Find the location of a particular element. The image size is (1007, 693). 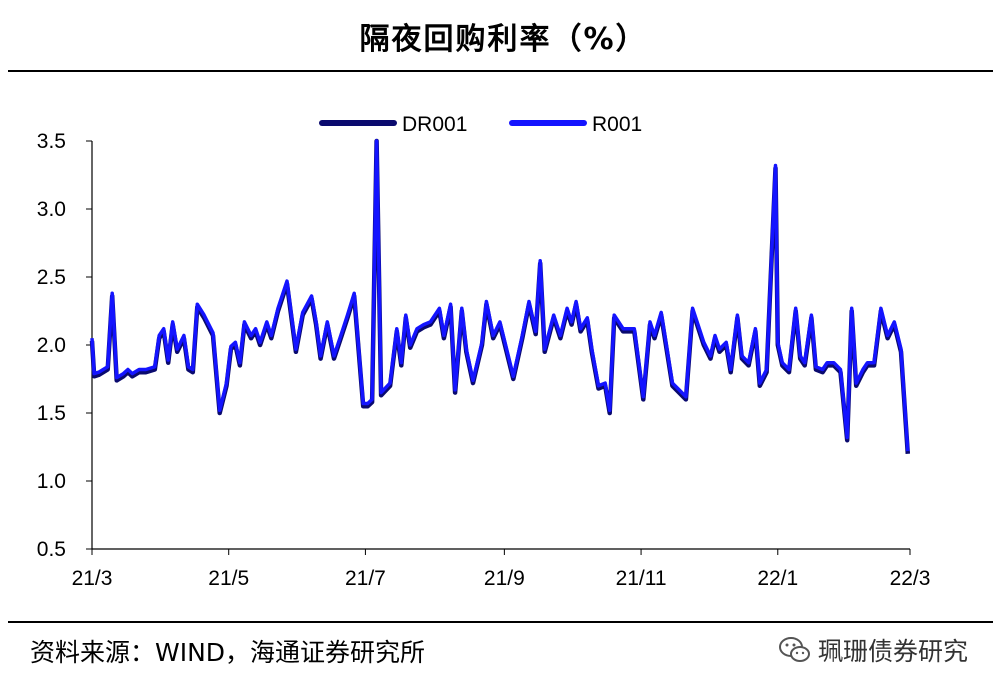

y-tick-label: 1.5 is located at coordinates (51, 413).